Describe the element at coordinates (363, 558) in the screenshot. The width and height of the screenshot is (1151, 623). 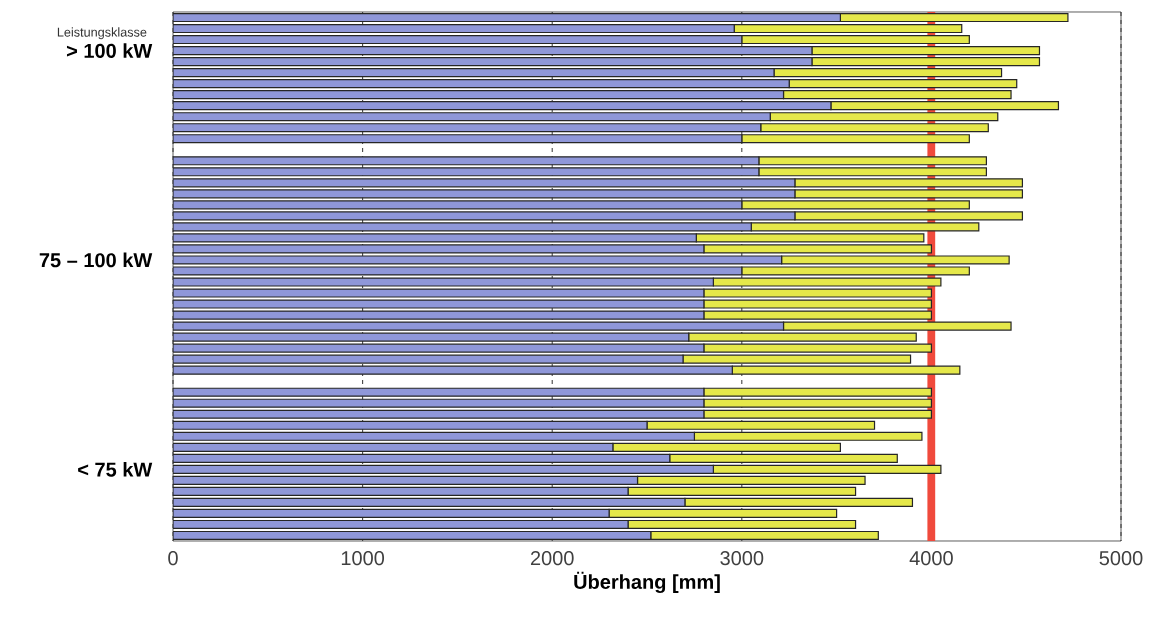
I see `x-tick-label: 1000` at that location.